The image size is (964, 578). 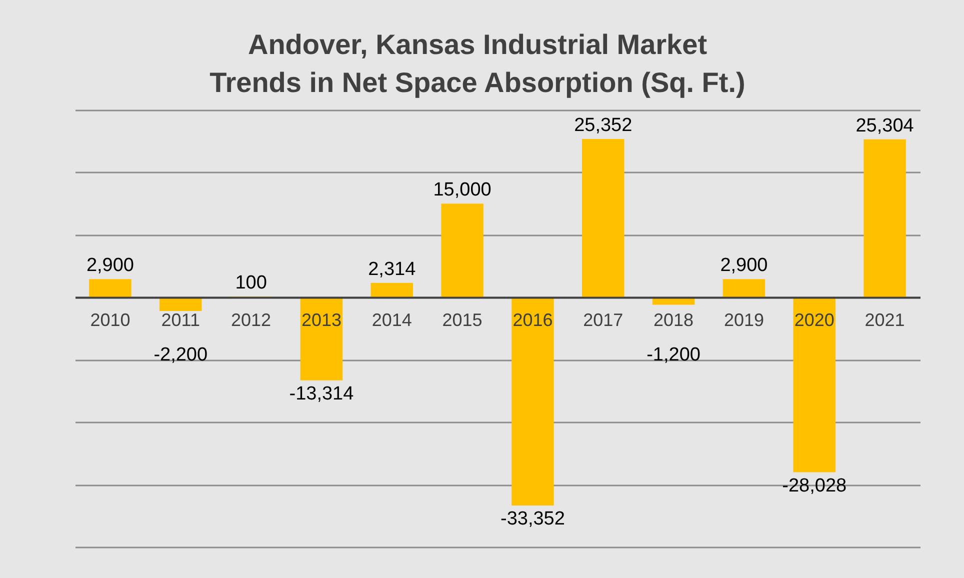 What do you see at coordinates (814, 320) in the screenshot?
I see `x-tick-label: 2020` at bounding box center [814, 320].